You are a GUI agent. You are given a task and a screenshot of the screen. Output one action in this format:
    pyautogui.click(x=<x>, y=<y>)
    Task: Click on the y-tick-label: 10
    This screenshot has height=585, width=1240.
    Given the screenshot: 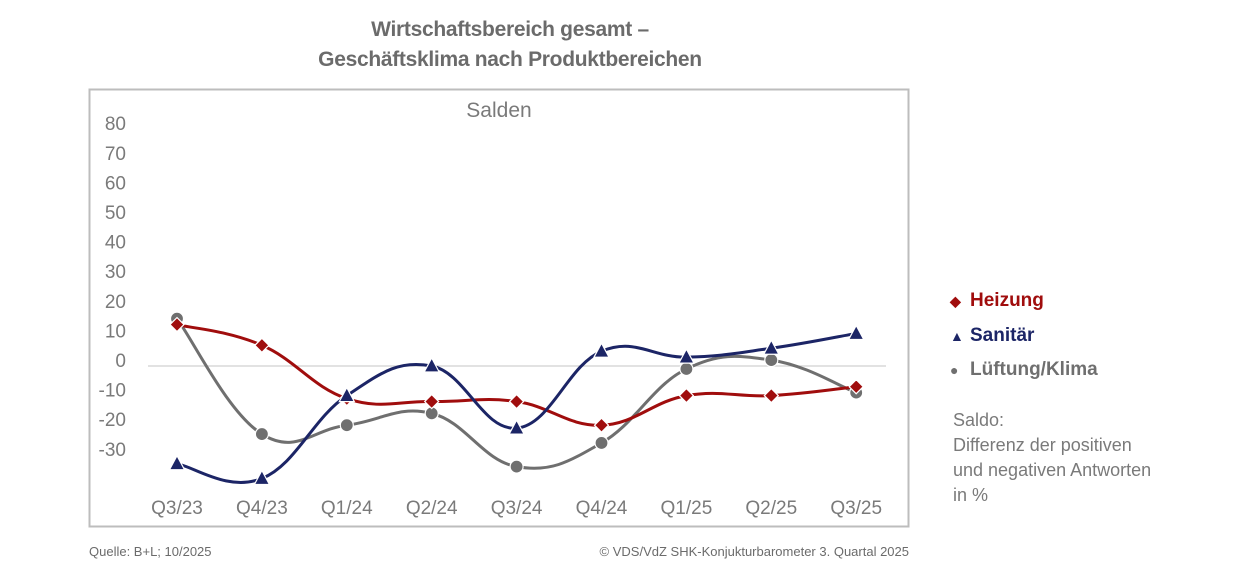 What is the action you would take?
    pyautogui.click(x=115, y=331)
    